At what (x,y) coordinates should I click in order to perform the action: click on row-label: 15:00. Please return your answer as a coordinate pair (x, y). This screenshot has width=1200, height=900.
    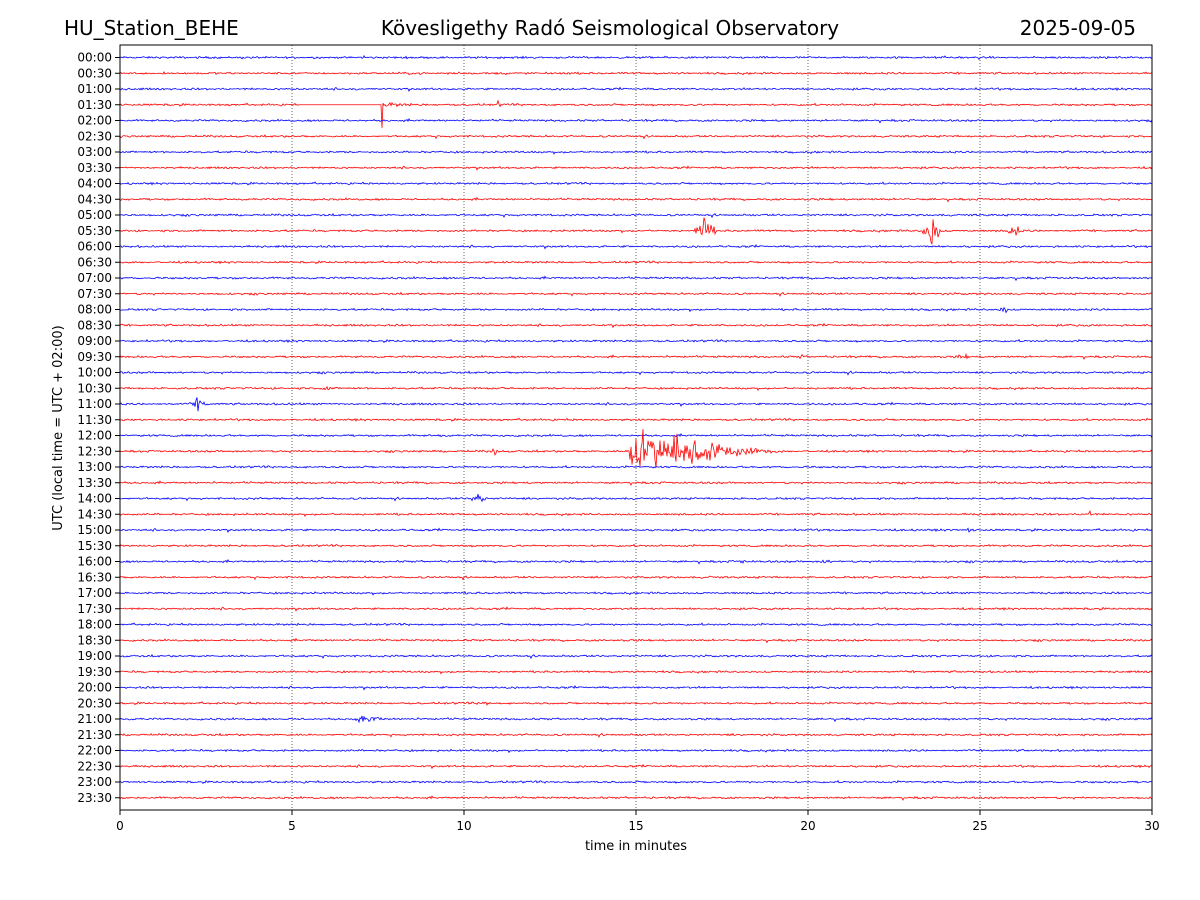
    Looking at the image, I should click on (94, 530).